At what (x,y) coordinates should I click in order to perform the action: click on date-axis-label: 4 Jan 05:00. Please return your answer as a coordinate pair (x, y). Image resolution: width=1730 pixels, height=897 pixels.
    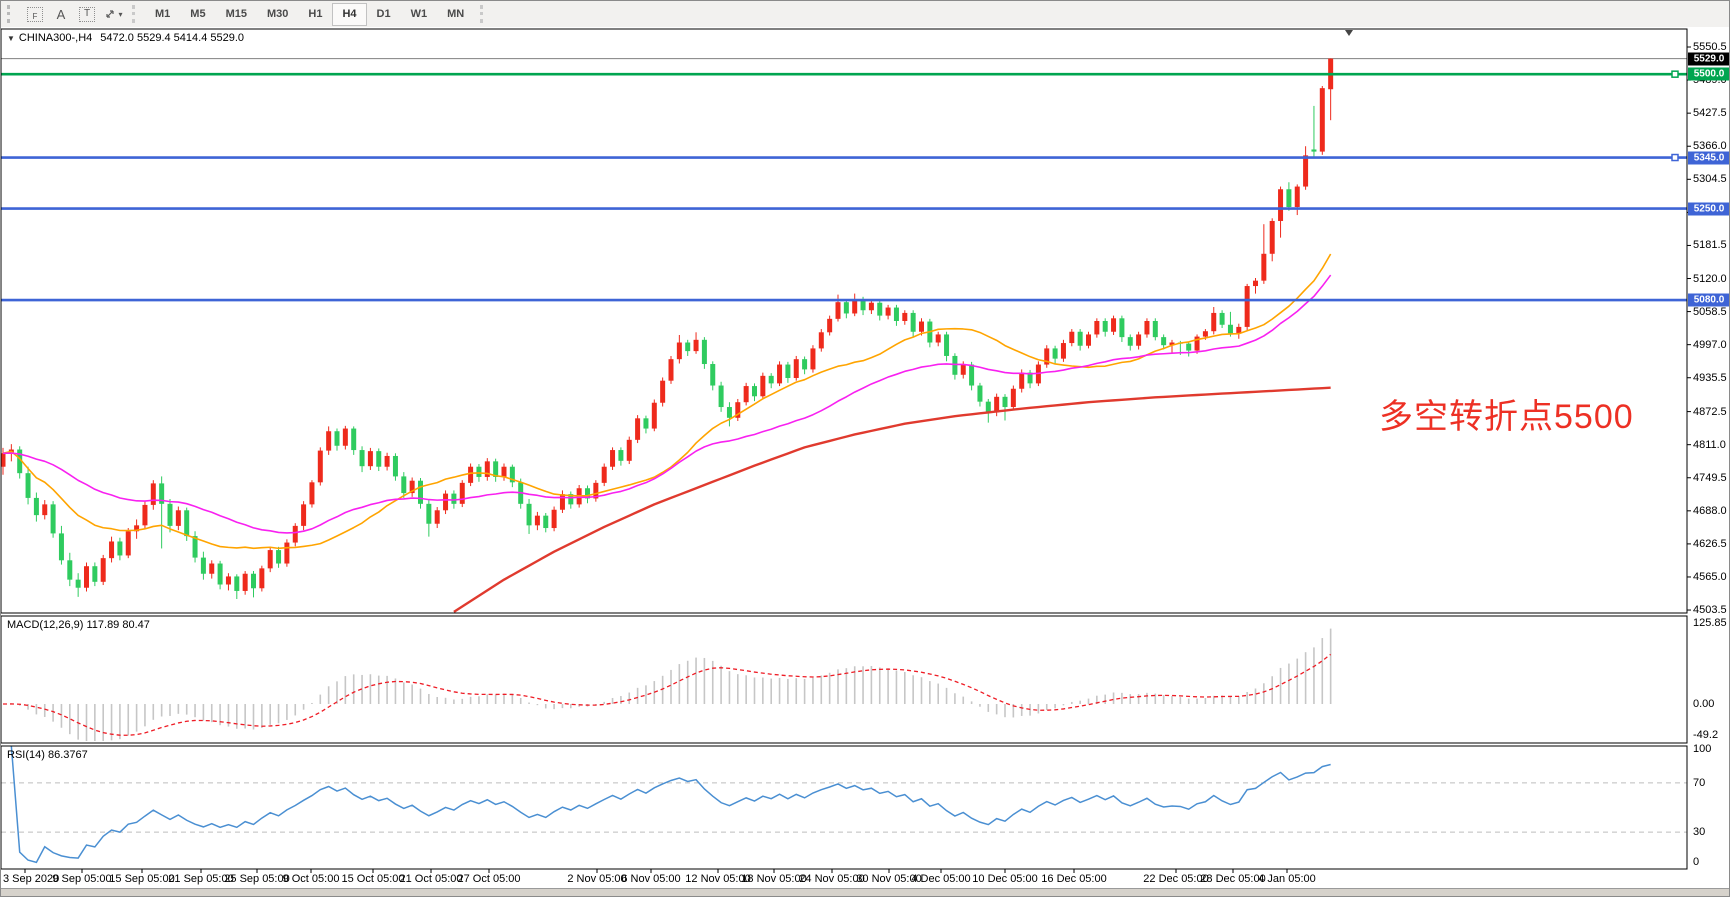
    Looking at the image, I should click on (1287, 879).